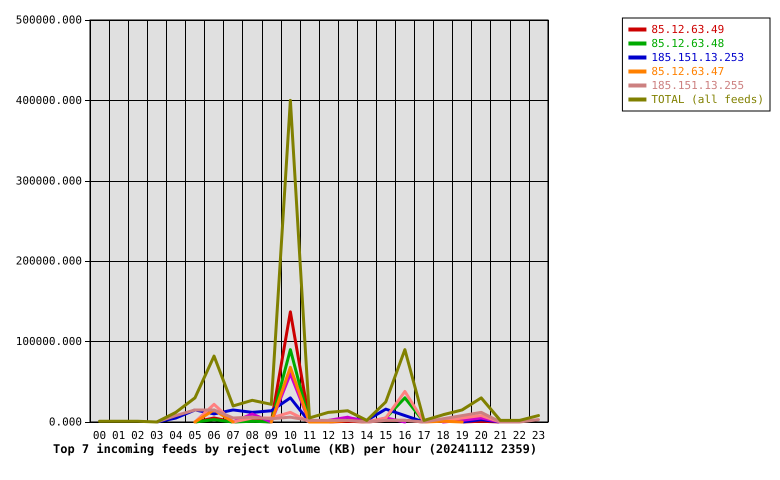 This screenshot has width=780, height=480. Describe the element at coordinates (385, 435) in the screenshot. I see `x-tick-label: 15` at that location.